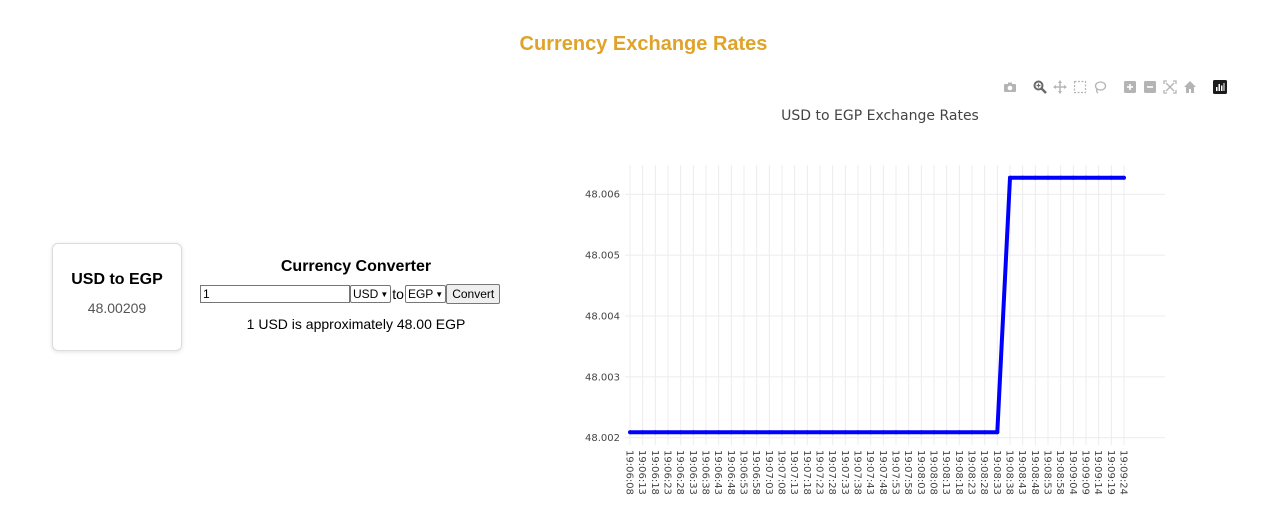  Describe the element at coordinates (831, 472) in the screenshot. I see `x-tick-label: 19:07:28` at that location.